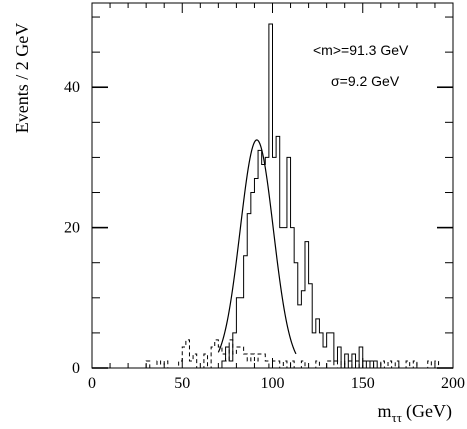 This screenshot has width=467, height=429. What do you see at coordinates (363, 383) in the screenshot?
I see `x-tick-label: 150` at bounding box center [363, 383].